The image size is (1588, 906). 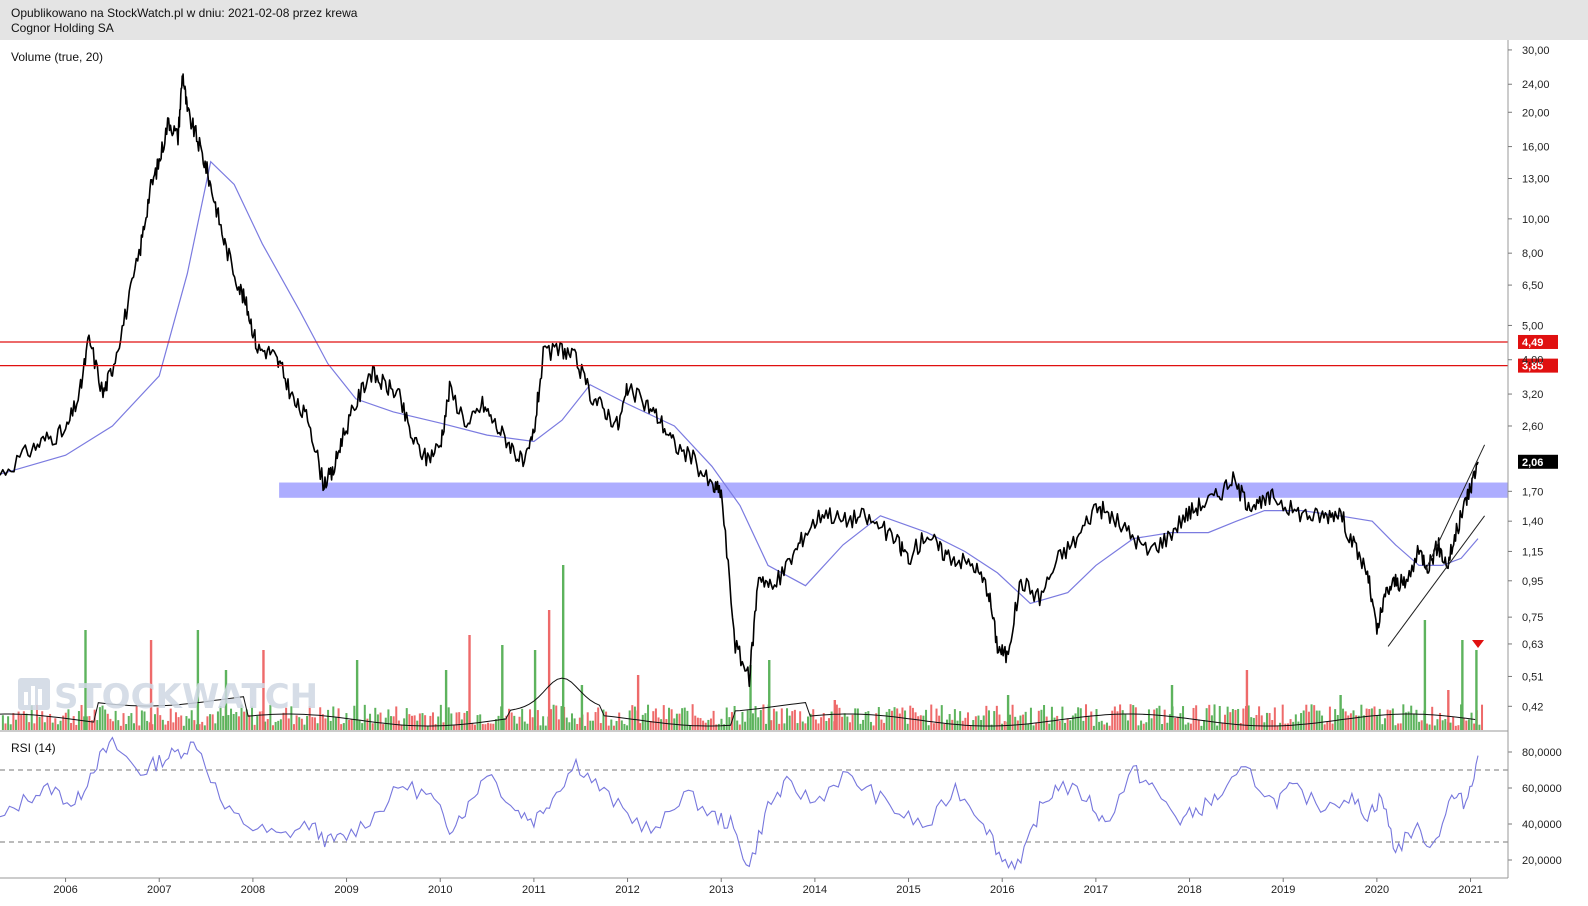 What do you see at coordinates (440, 890) in the screenshot?
I see `x-tick-label: 2010` at bounding box center [440, 890].